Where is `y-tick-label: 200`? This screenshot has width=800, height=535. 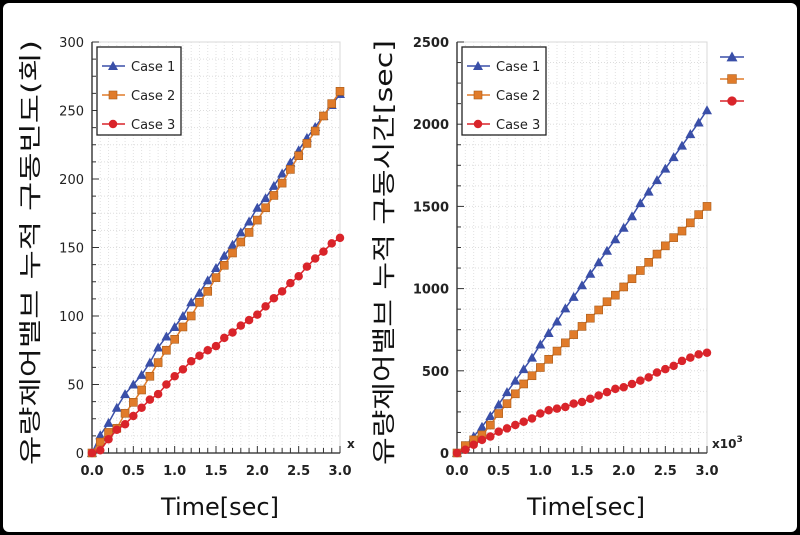 y-tick-label: 200 is located at coordinates (71, 180).